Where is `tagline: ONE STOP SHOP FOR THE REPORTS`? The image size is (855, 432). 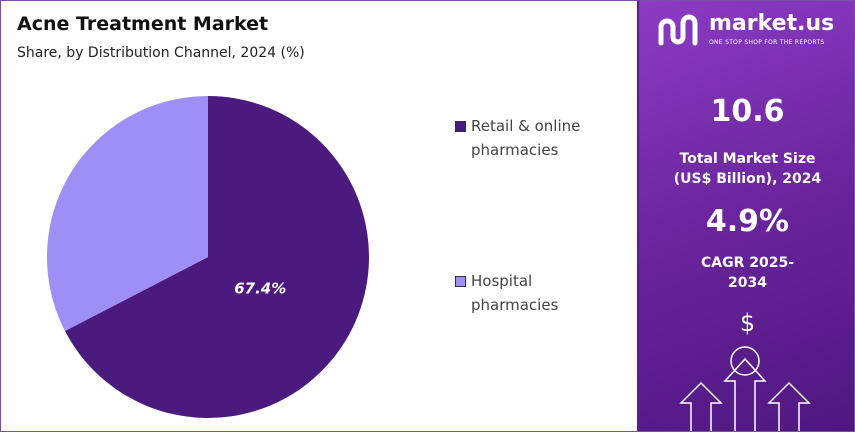 tagline: ONE STOP SHOP FOR THE REPORTS is located at coordinates (767, 42).